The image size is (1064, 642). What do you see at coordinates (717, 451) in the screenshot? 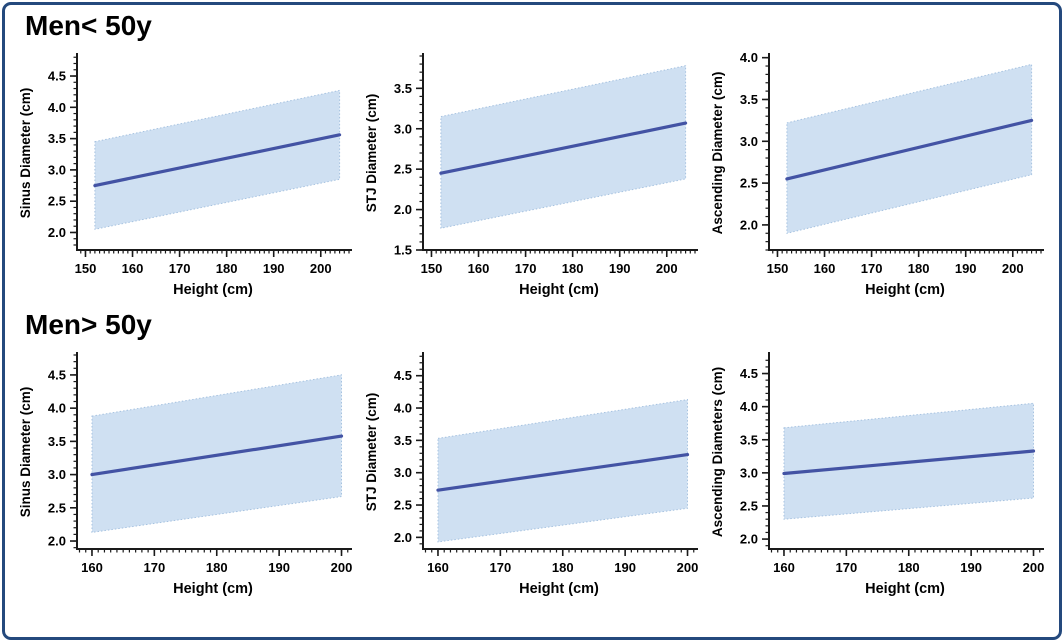
I see `y-axis-label: Ascending Diameters (cm)` at bounding box center [717, 451].